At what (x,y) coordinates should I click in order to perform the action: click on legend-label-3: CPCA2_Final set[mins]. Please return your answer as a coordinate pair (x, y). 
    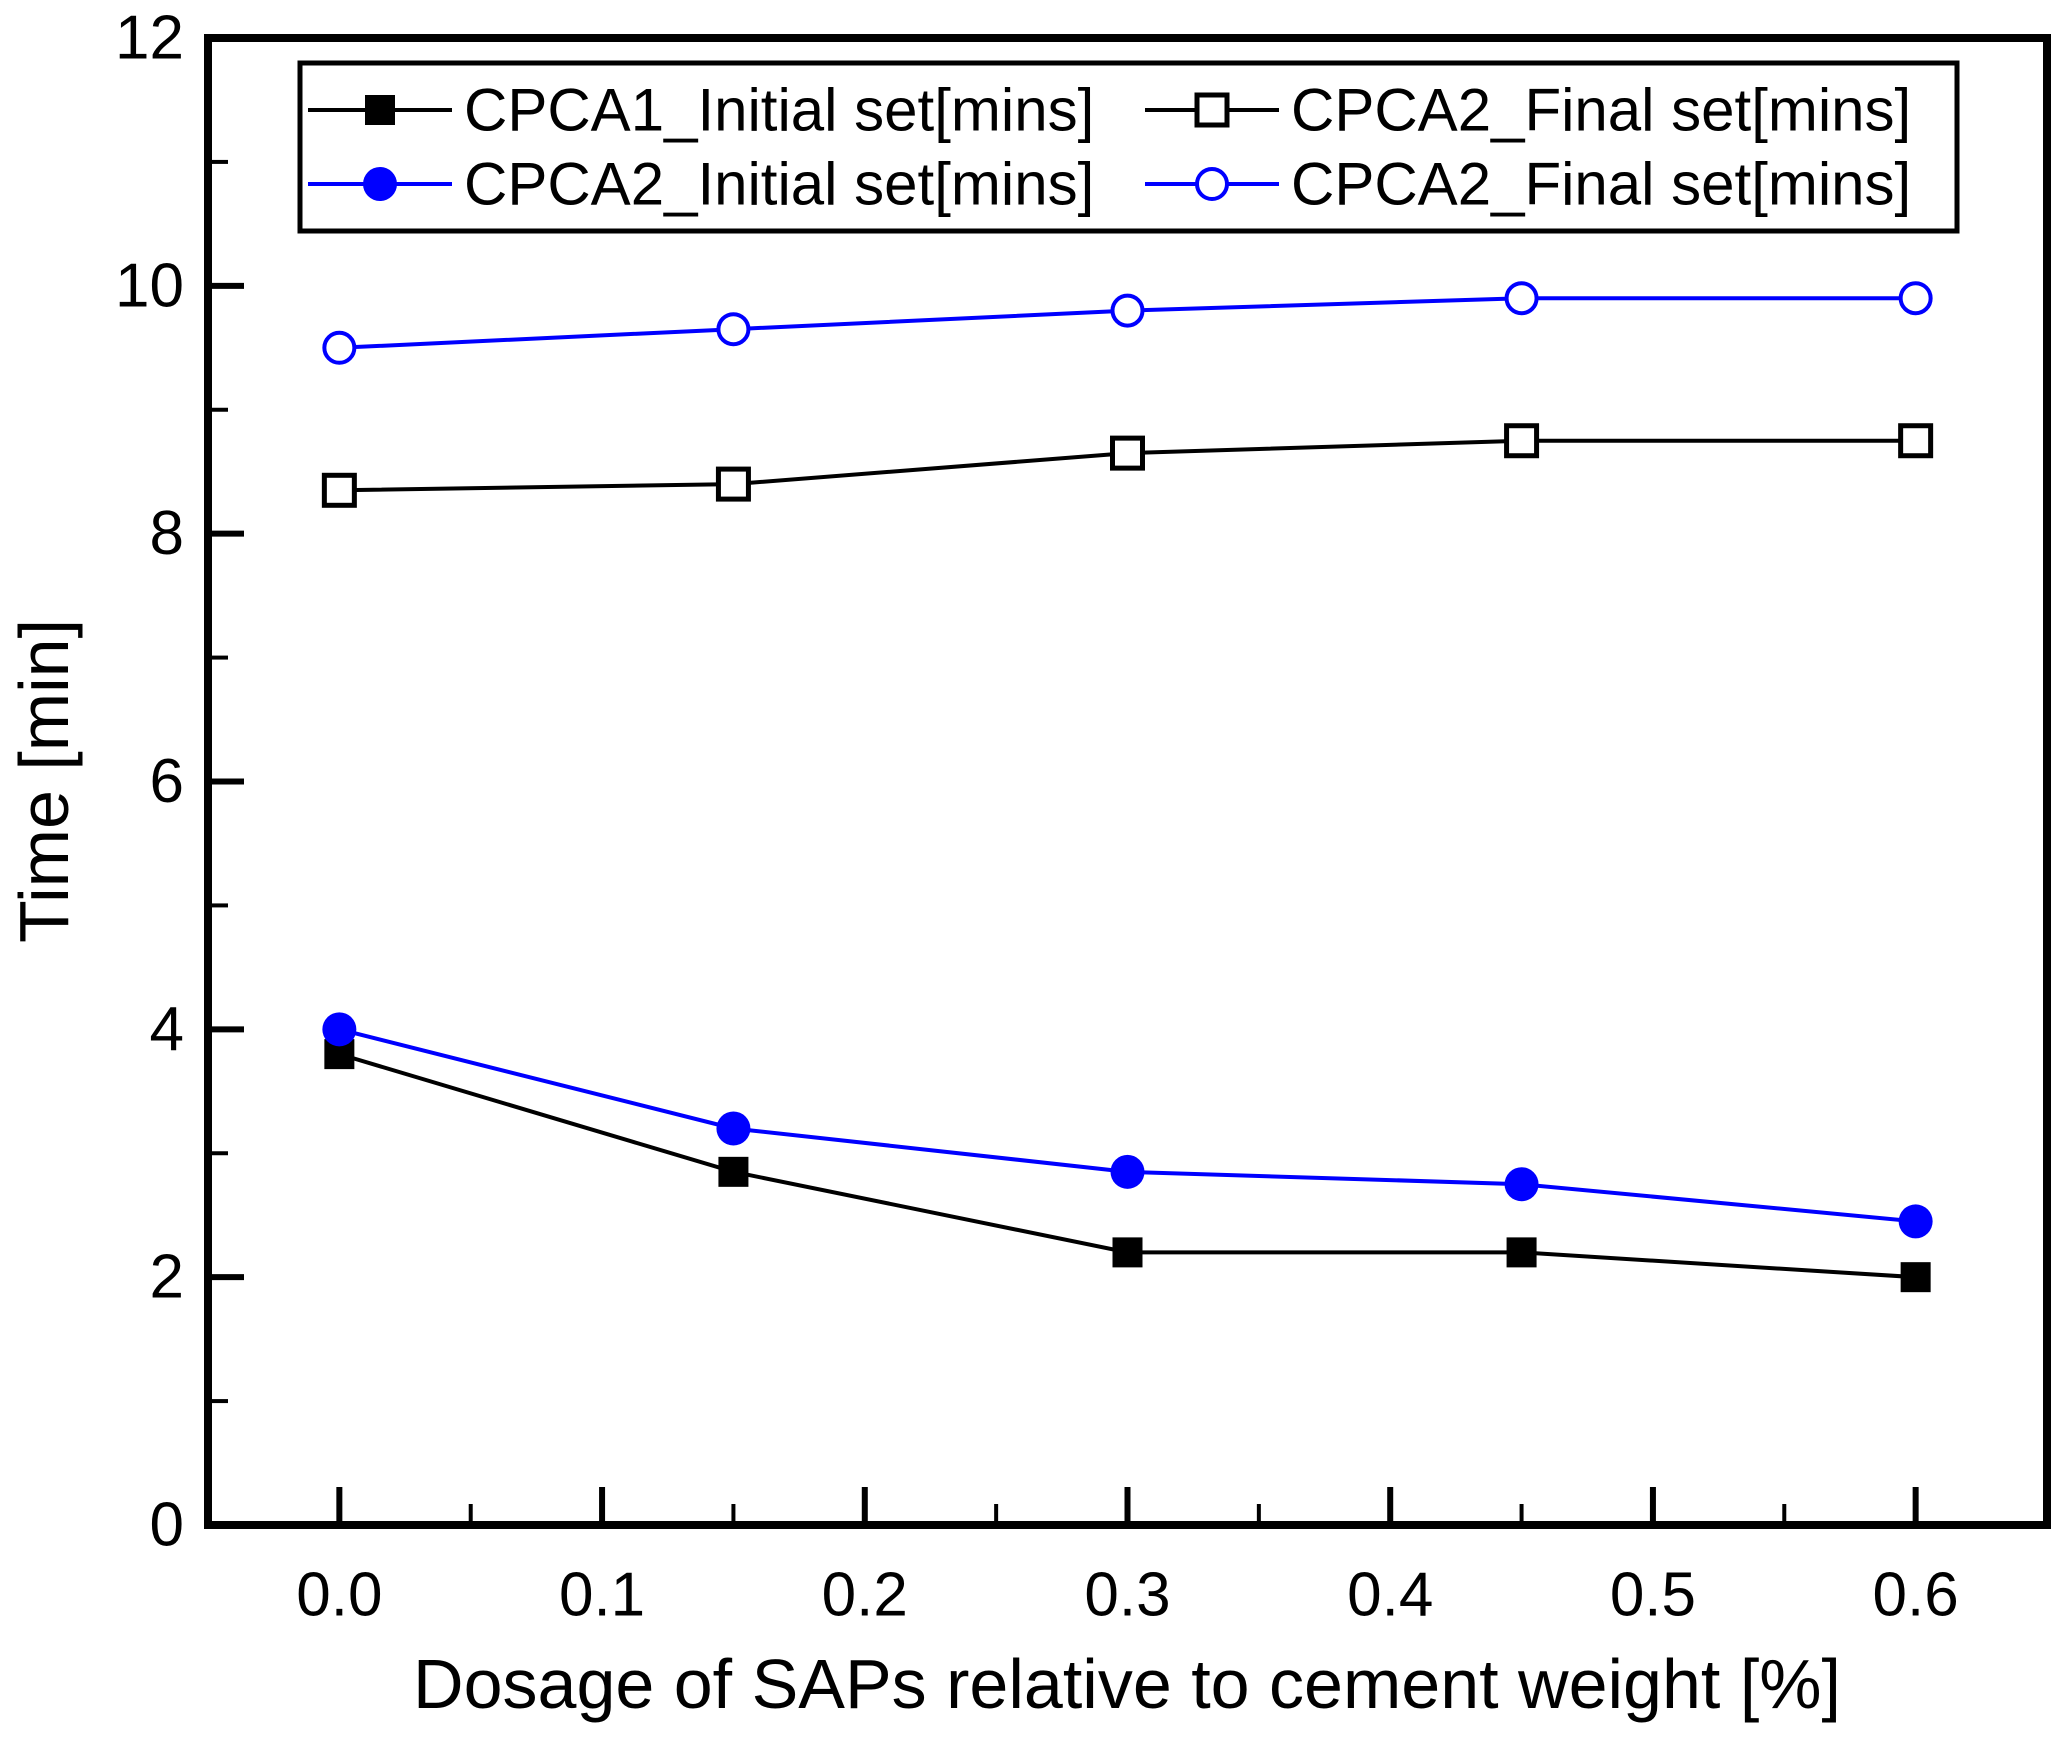
    Looking at the image, I should click on (1601, 184).